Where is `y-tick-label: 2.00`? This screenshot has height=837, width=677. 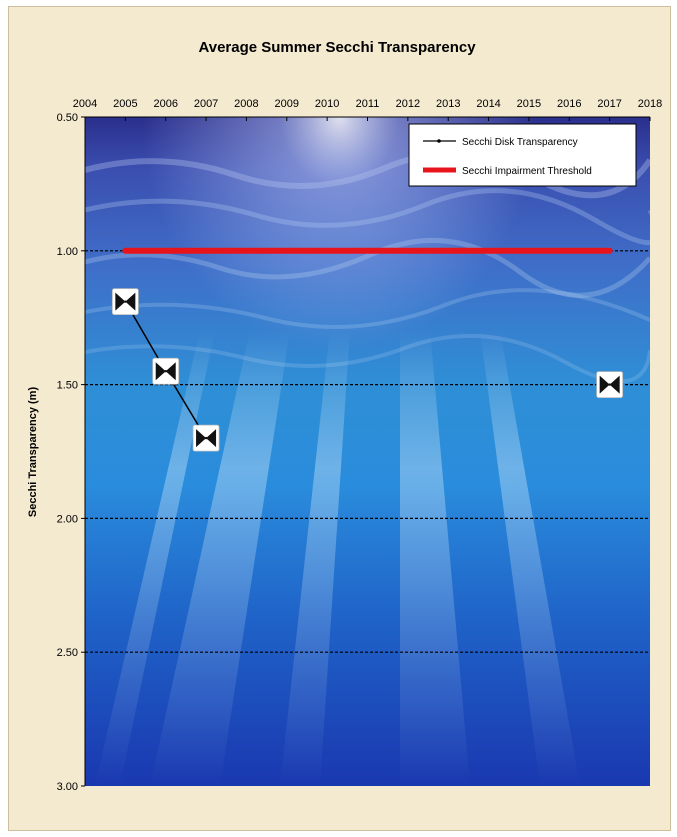 y-tick-label: 2.00 is located at coordinates (67, 519).